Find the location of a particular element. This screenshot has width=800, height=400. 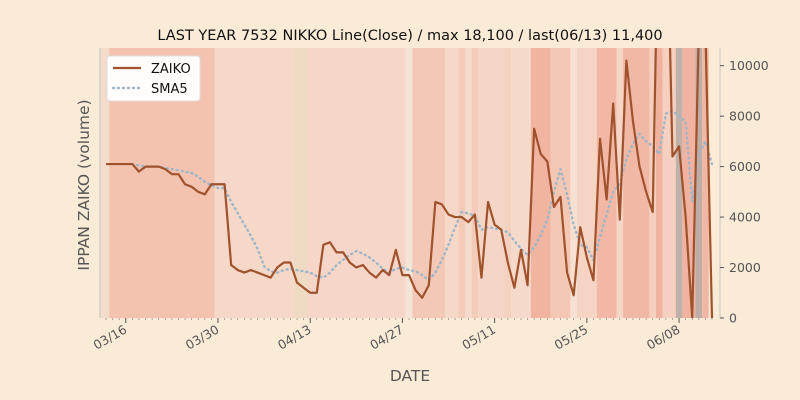

y-tick-label: 6000 is located at coordinates (745, 166).